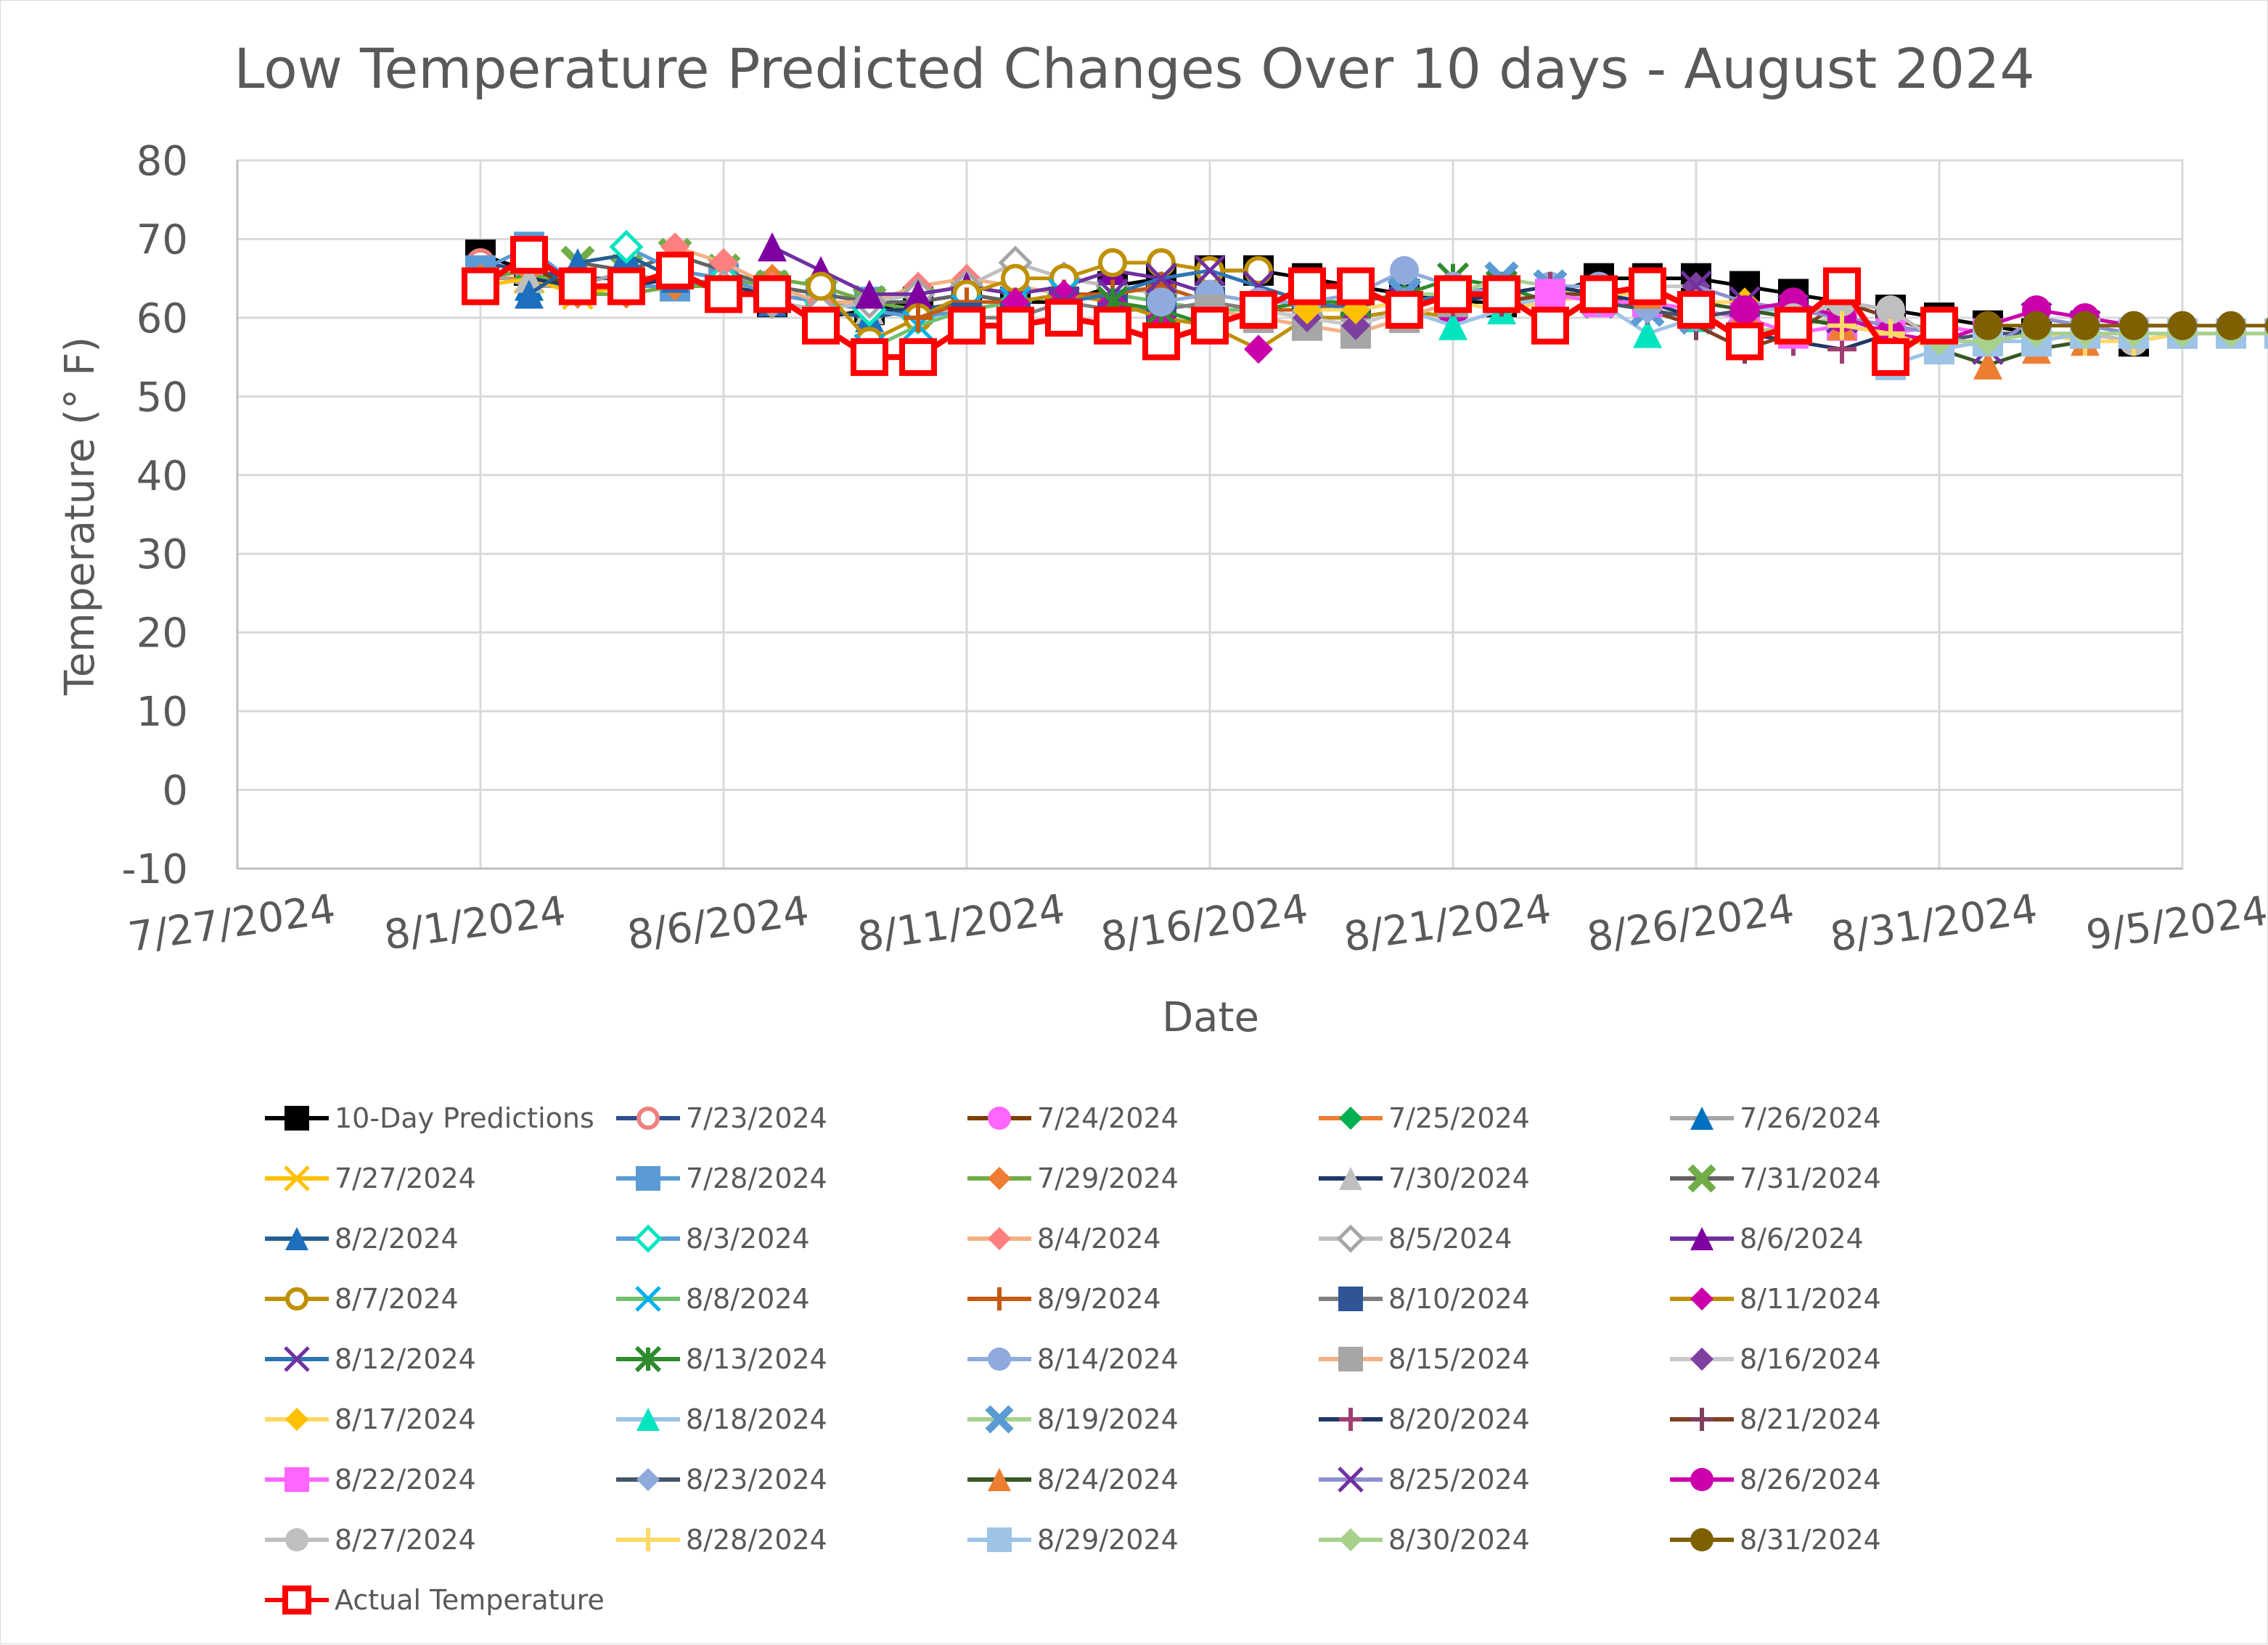 This screenshot has width=2268, height=1645. What do you see at coordinates (369, 1419) in the screenshot?
I see `legend-item: 8/17/2024` at bounding box center [369, 1419].